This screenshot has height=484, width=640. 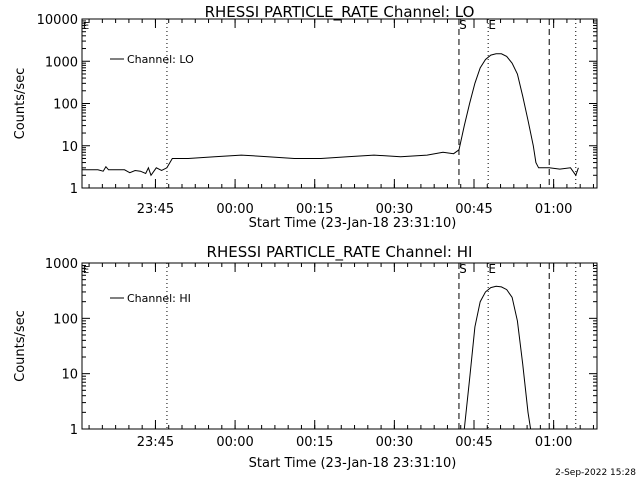 I want to click on legend-label: Channel: LO, so click(x=160, y=59).